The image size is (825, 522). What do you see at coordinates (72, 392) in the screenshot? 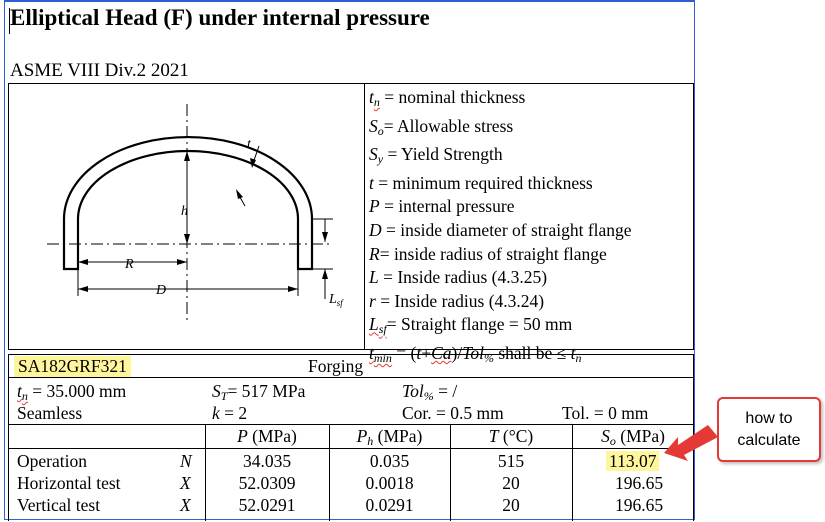
I see `prop-tn: tn = 35.000 mm` at bounding box center [72, 392].